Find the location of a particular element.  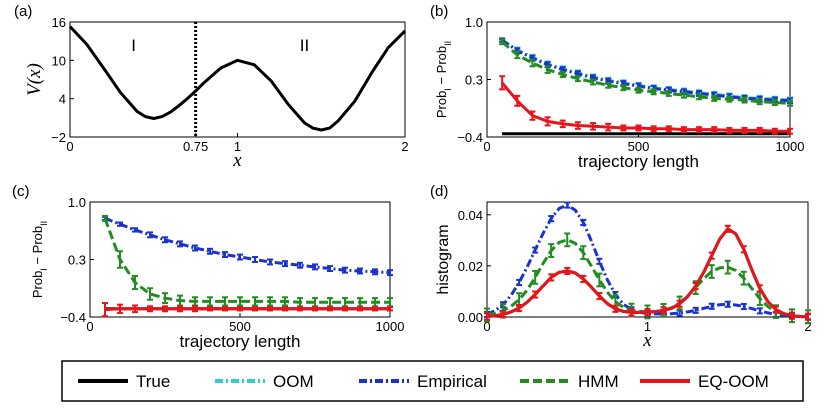

legend: True OOM Empirical HMM EQ-OOM is located at coordinates (432, 381).